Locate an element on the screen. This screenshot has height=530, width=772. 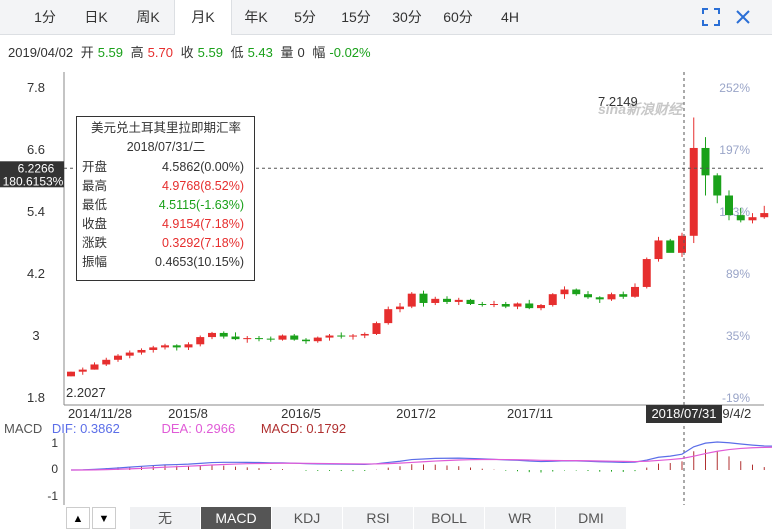
y-tick-label: 4.2 is located at coordinates (36, 273).